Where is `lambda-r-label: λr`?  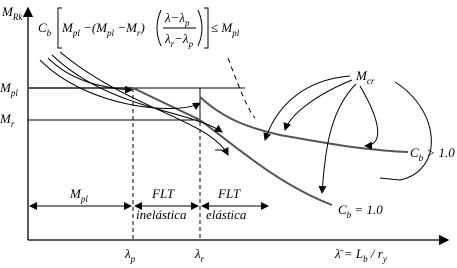
lambda-r-label: λr is located at coordinates (199, 255).